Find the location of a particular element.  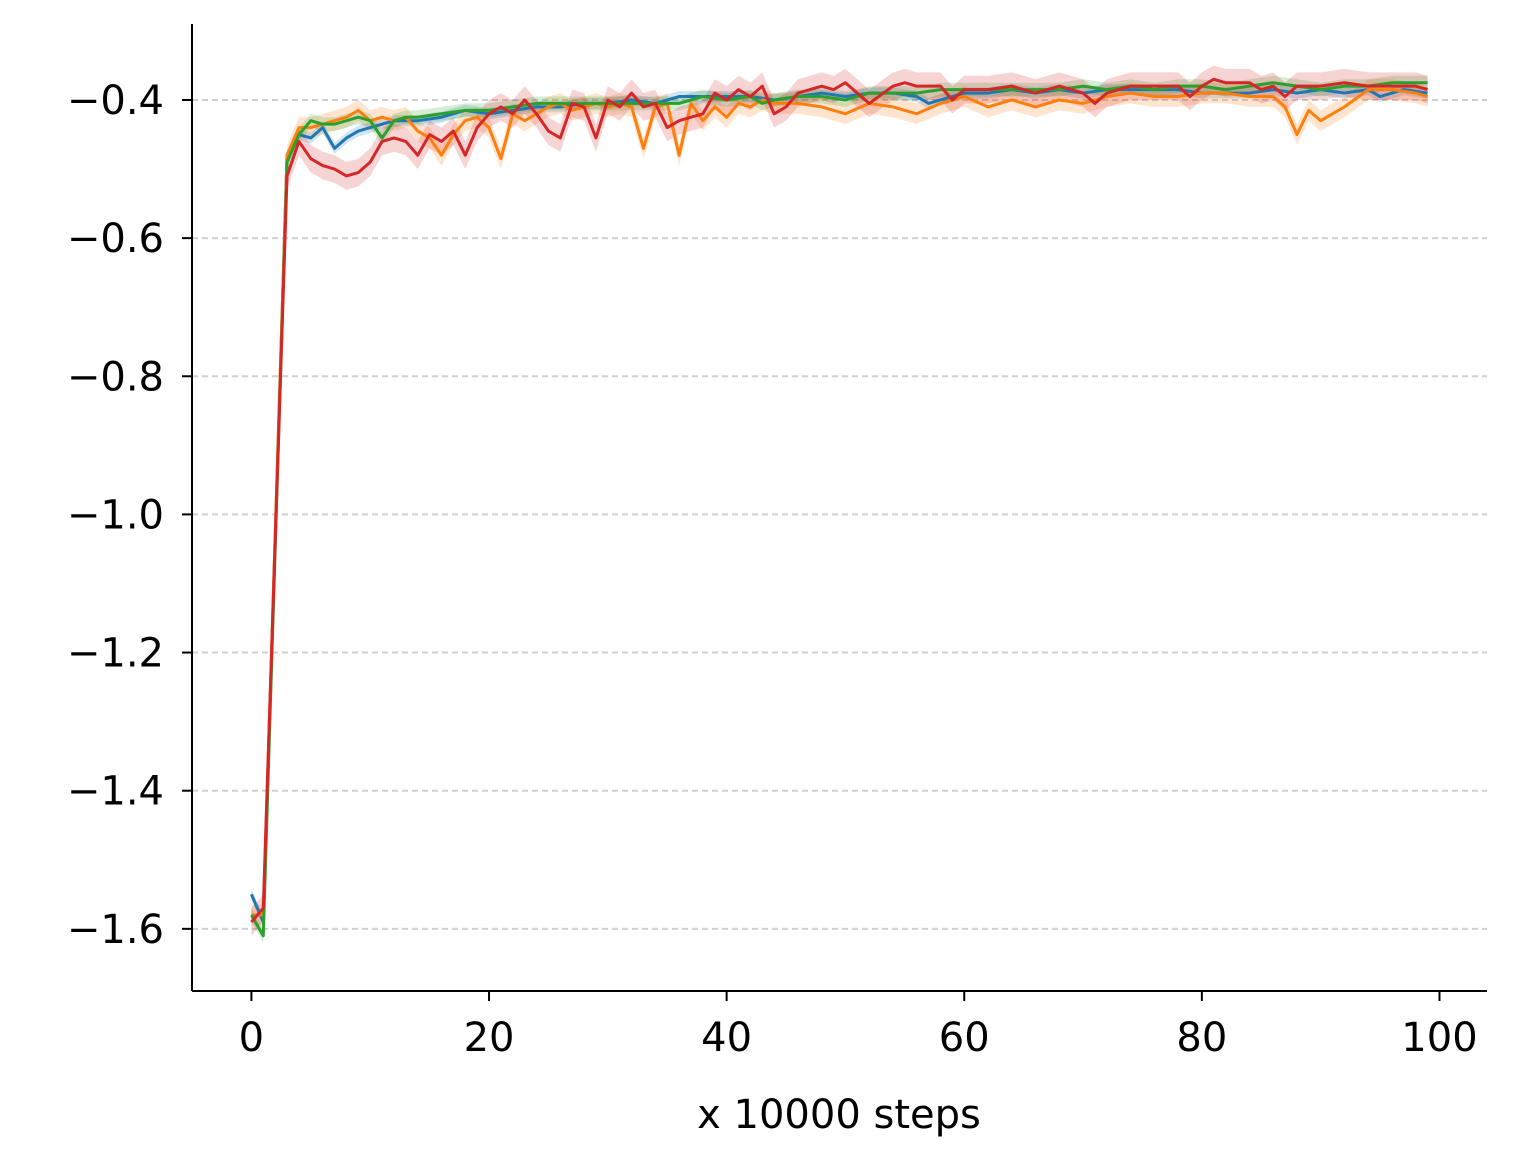

y-tick-label: −1.4 is located at coordinates (115, 792).